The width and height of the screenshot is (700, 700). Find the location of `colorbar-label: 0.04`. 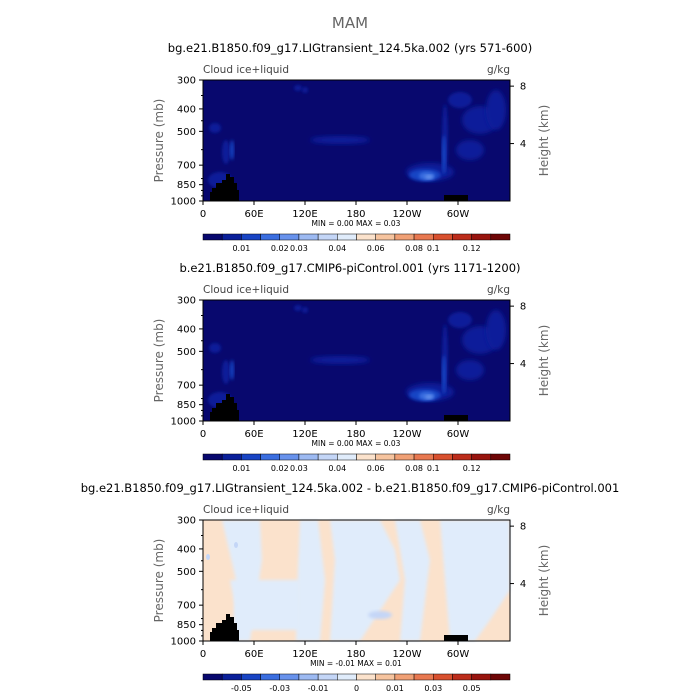

colorbar-label: 0.04 is located at coordinates (337, 468).